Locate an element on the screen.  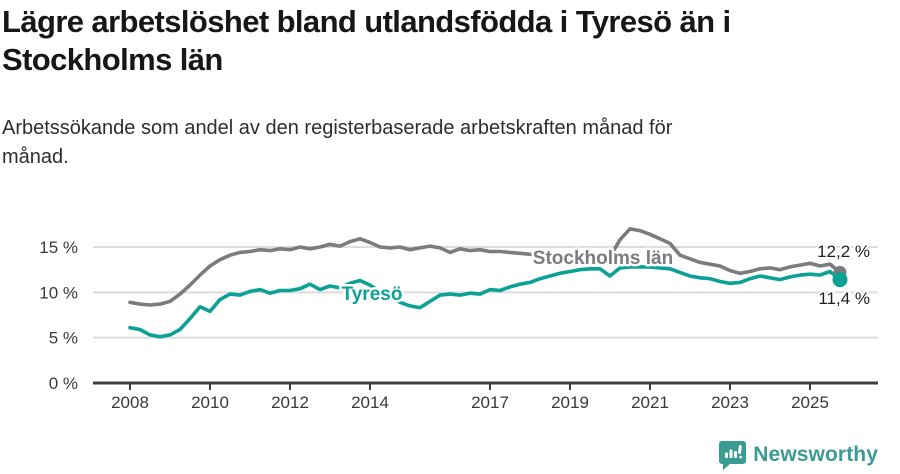
x-tick-label: 2010 is located at coordinates (210, 402).